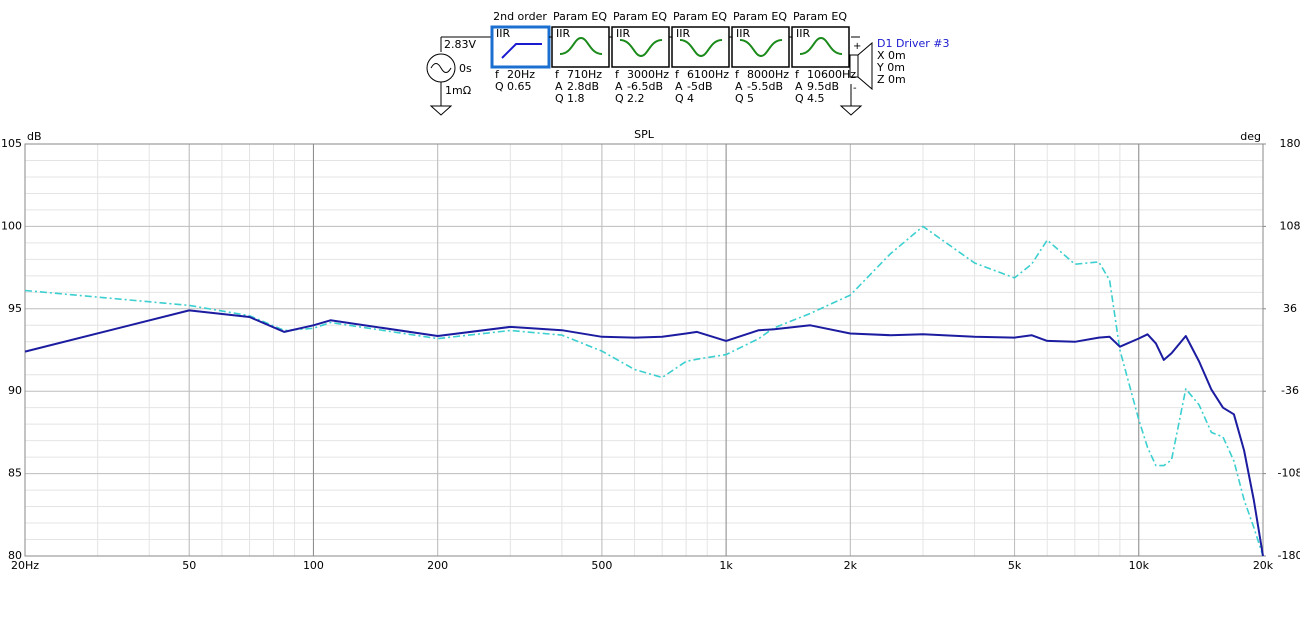 The width and height of the screenshot is (1300, 631). Describe the element at coordinates (726, 565) in the screenshot. I see `x-tick-label: 1k` at that location.